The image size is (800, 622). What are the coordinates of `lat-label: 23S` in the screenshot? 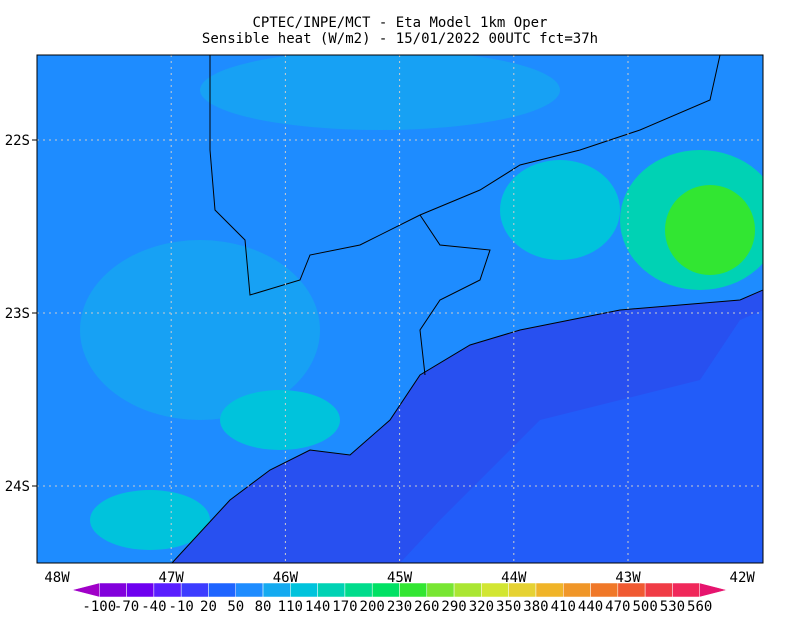 It's located at (17, 314).